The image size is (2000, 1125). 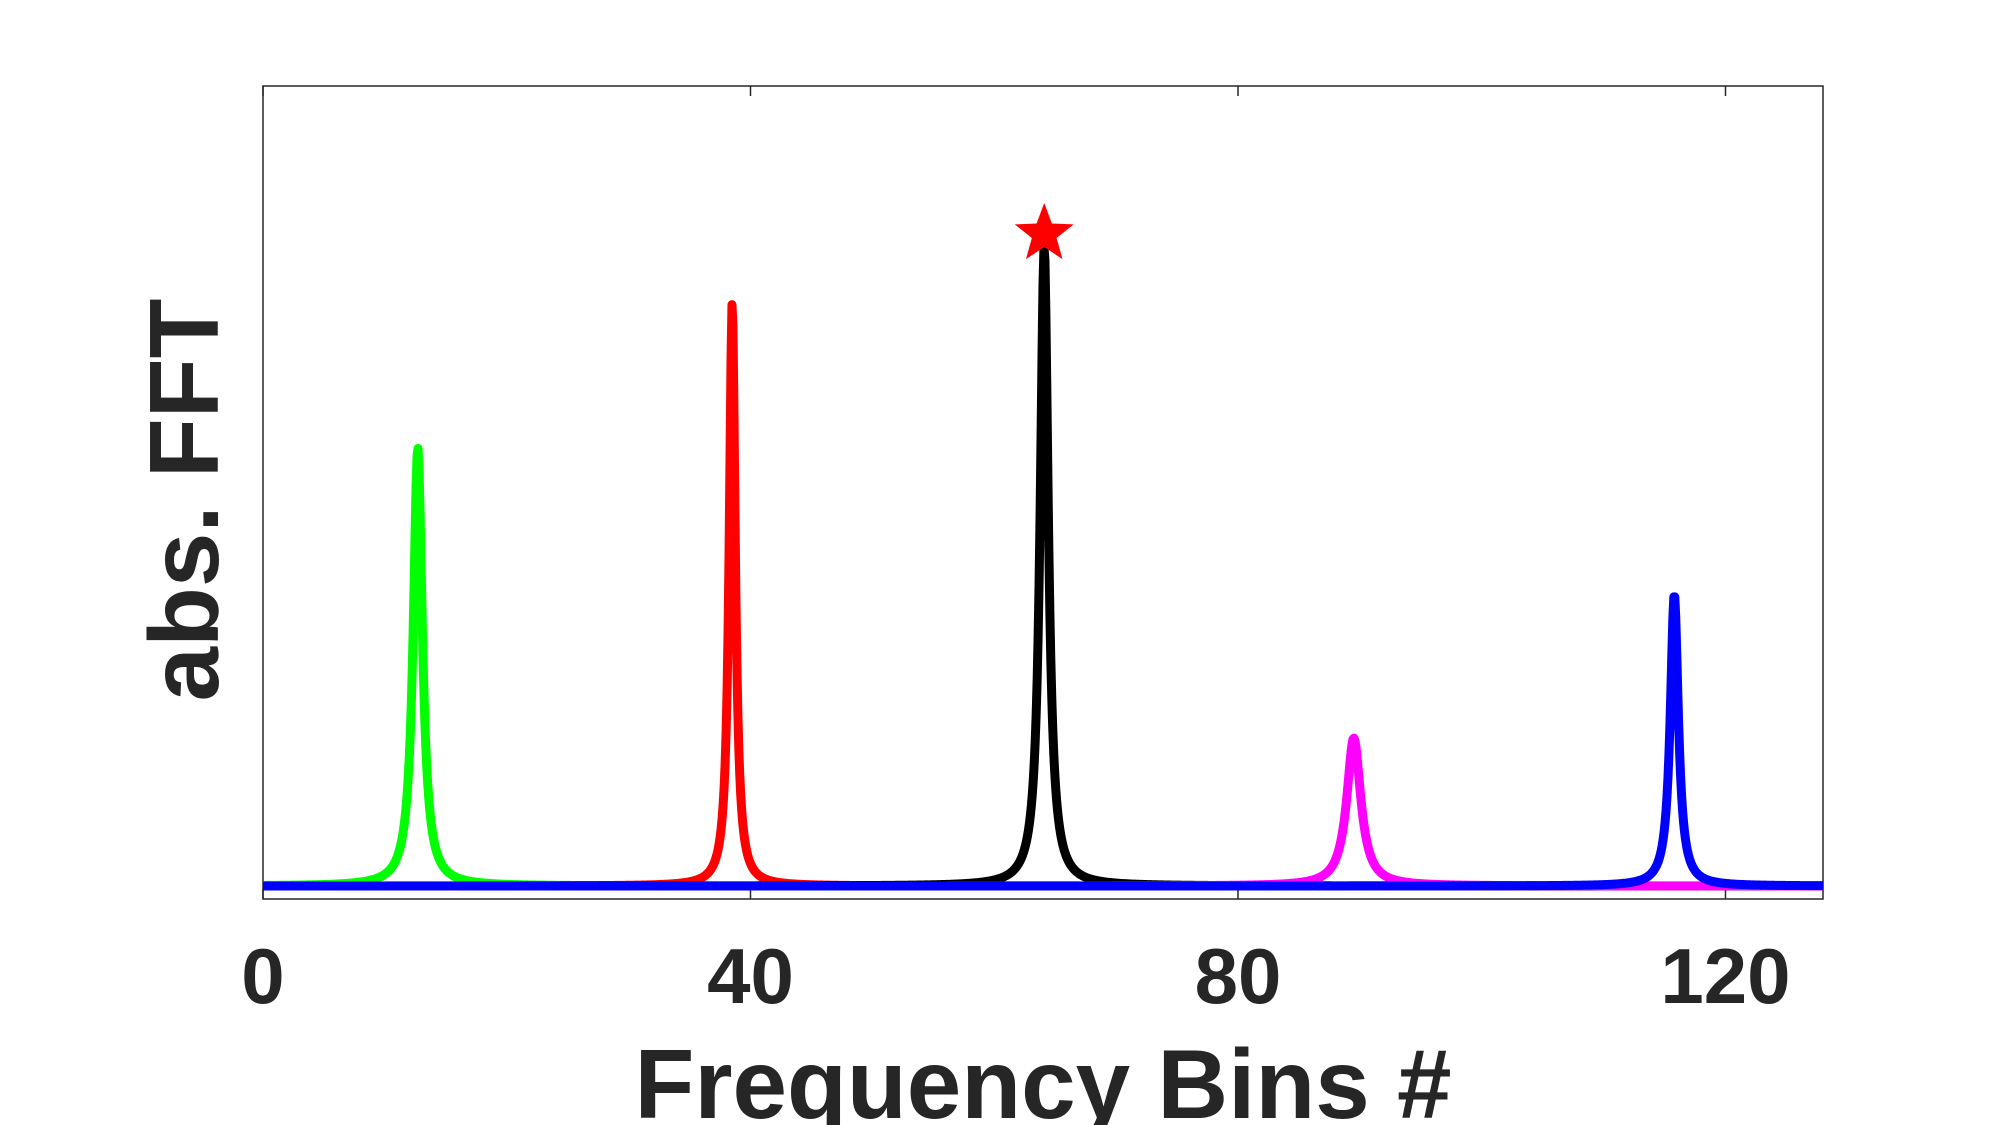 What do you see at coordinates (1044, 231) in the screenshot?
I see `peak-star-marker` at bounding box center [1044, 231].